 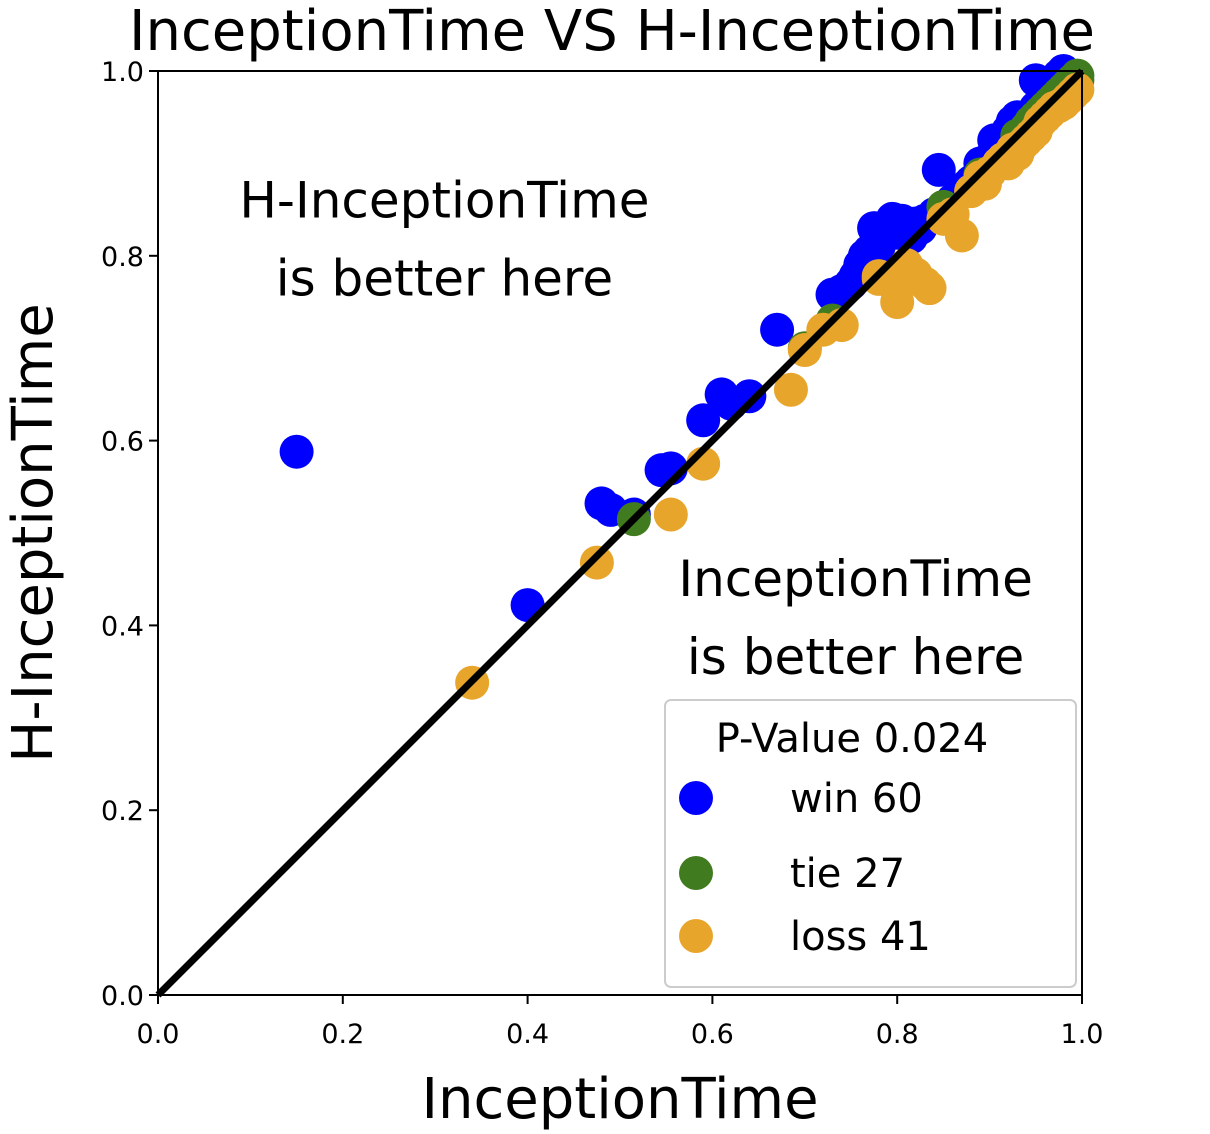 I want to click on legend-label: tie 27, so click(x=847, y=874).